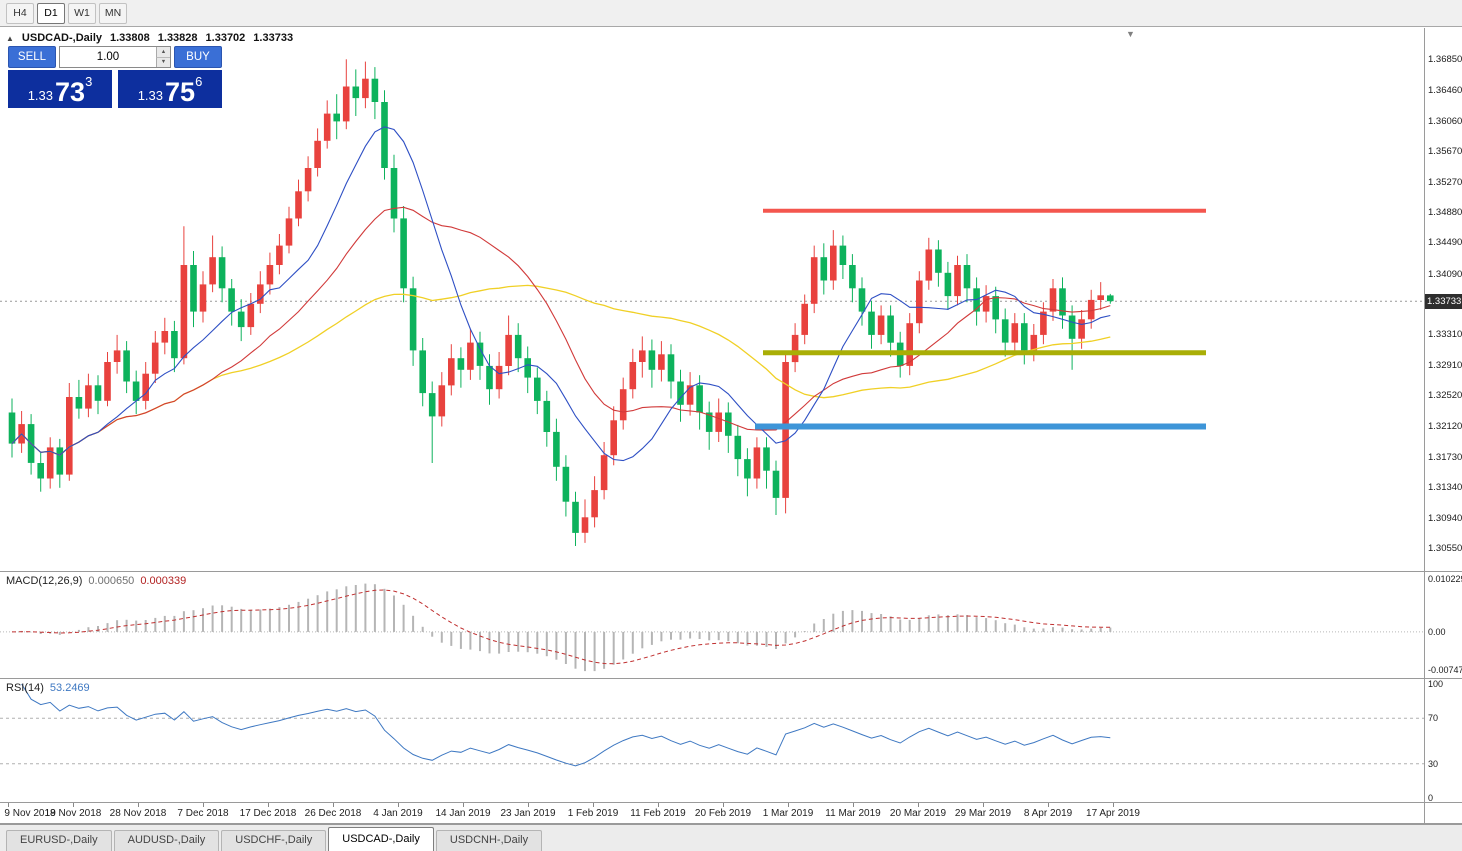 This screenshot has width=1462, height=851. I want to click on price-axis-label: 1.34880, so click(1445, 213).